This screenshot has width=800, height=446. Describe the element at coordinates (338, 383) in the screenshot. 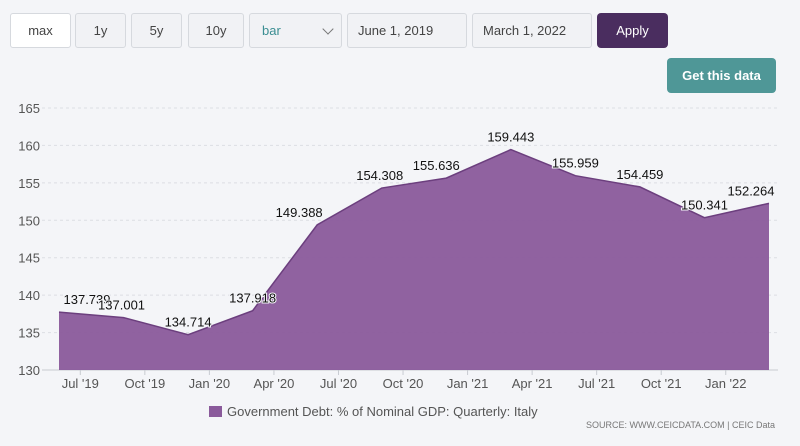

I see `x-tick-label: Jul '20` at that location.